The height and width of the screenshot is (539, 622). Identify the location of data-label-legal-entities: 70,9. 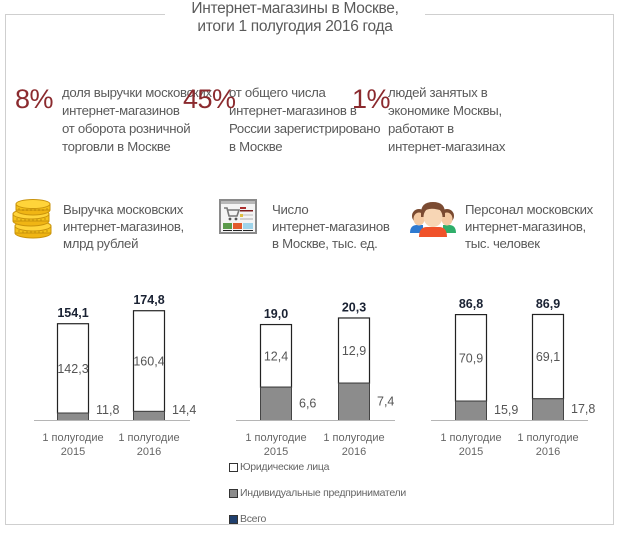
(471, 358).